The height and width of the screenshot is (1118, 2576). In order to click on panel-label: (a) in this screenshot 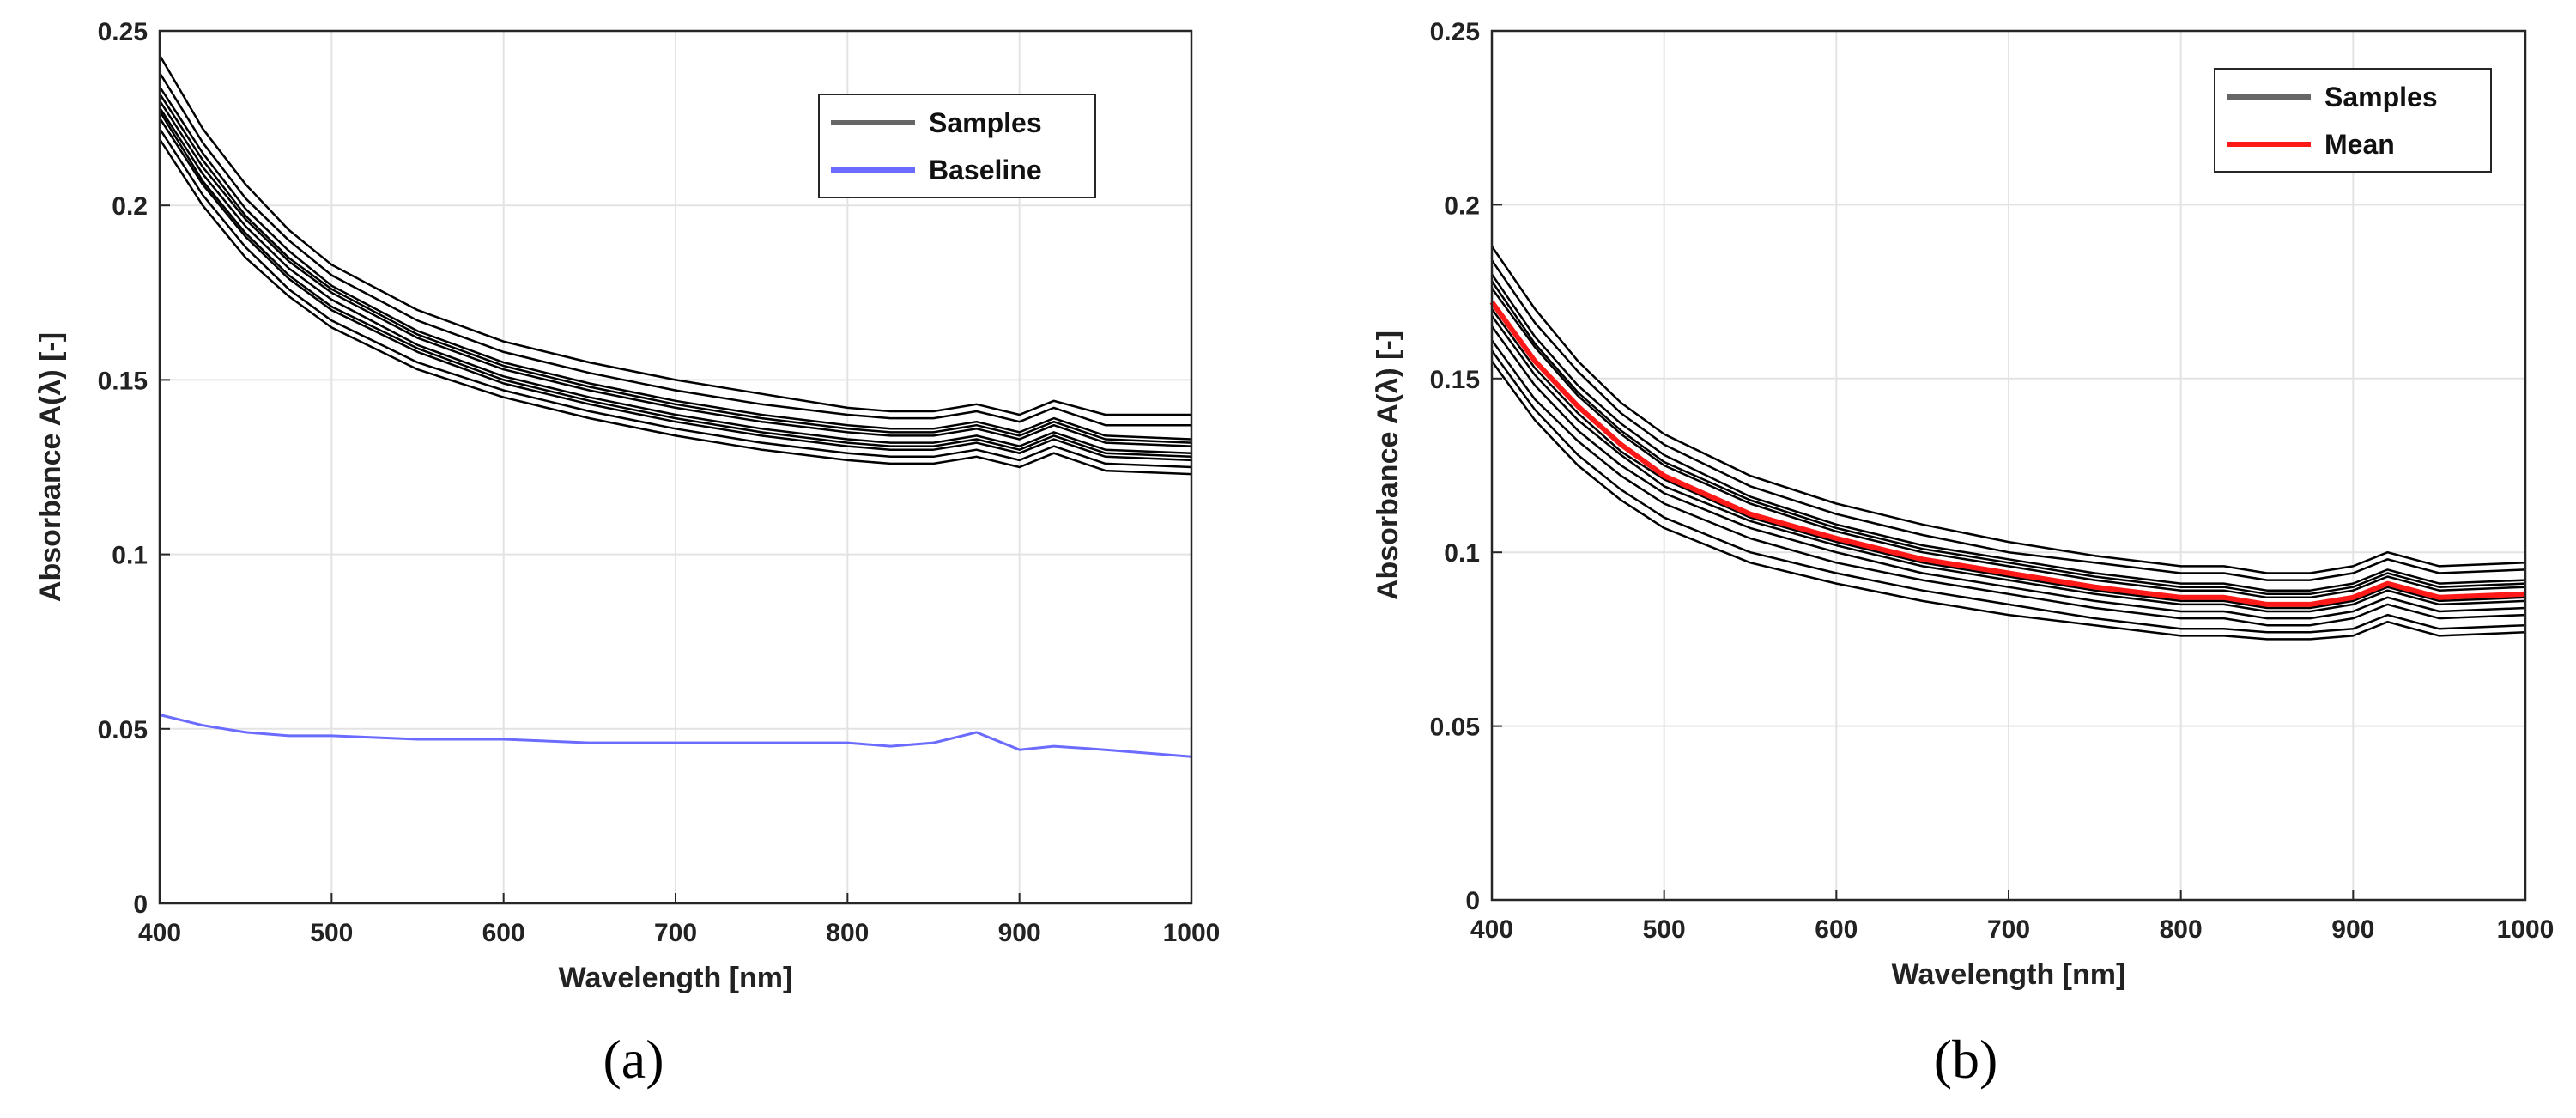, I will do `click(633, 1059)`.